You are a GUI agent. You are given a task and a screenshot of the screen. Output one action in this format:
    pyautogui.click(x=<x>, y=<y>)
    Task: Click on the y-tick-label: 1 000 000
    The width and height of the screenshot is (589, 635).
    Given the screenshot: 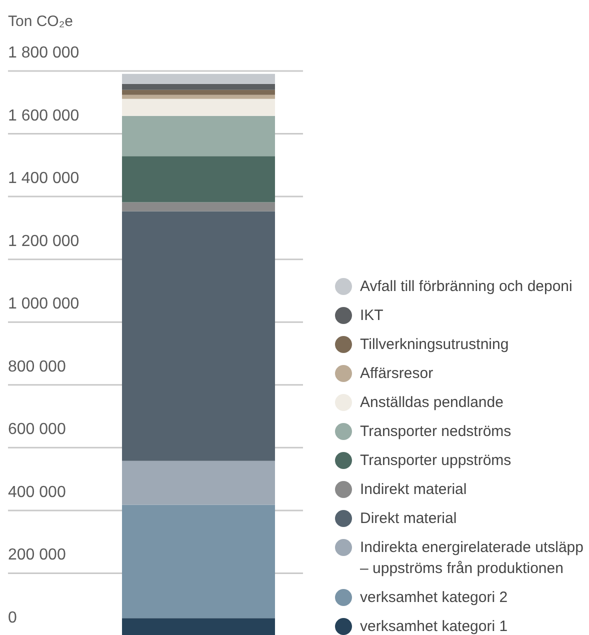 What is the action you would take?
    pyautogui.click(x=44, y=304)
    